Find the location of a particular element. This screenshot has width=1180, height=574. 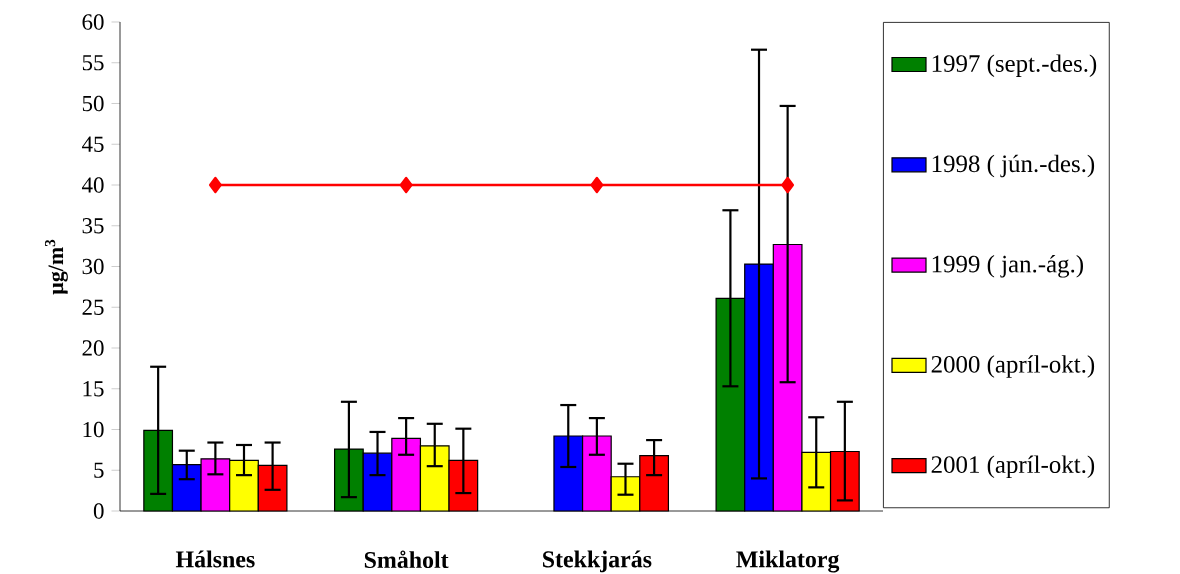

y-tick-label: 45 is located at coordinates (92, 144).